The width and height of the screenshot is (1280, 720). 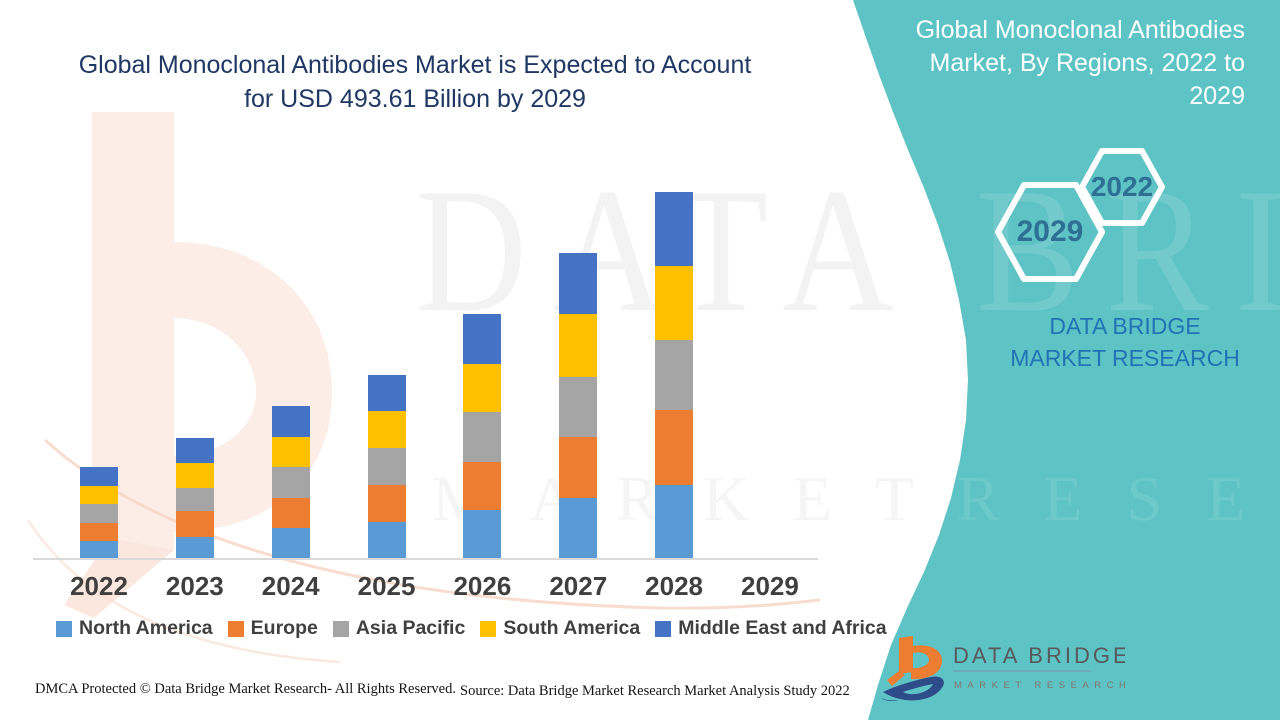 I want to click on bar-segment-south-america-2024, so click(x=290, y=452).